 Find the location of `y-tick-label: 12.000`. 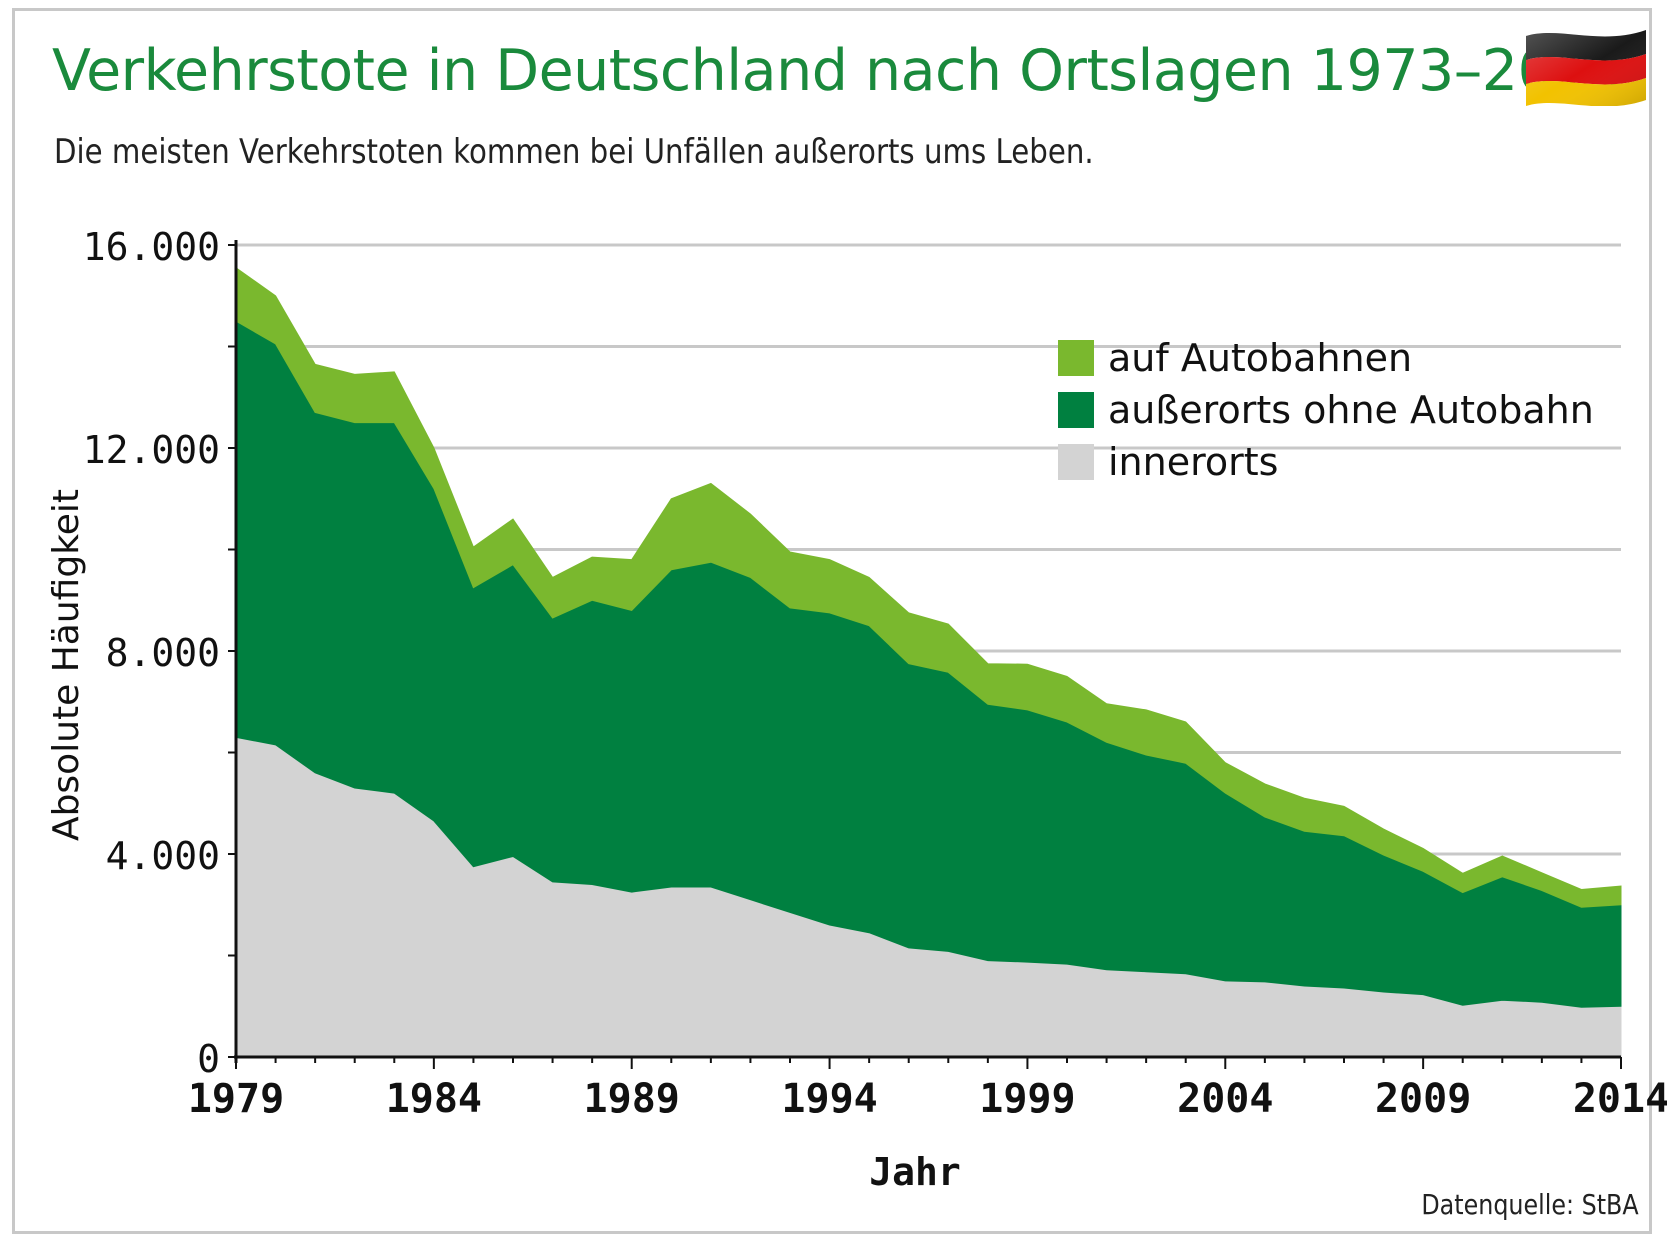

y-tick-label: 12.000 is located at coordinates (151, 450).